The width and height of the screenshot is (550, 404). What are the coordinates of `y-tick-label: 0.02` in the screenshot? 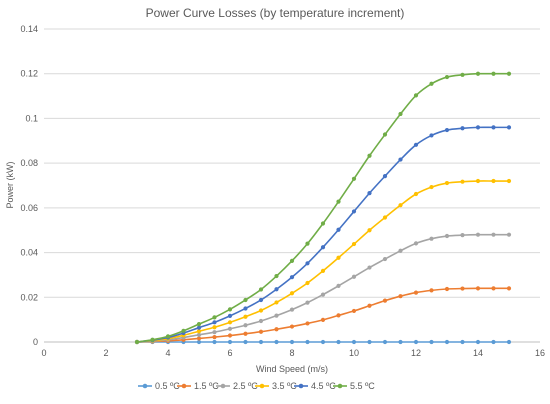 It's located at (29, 297).